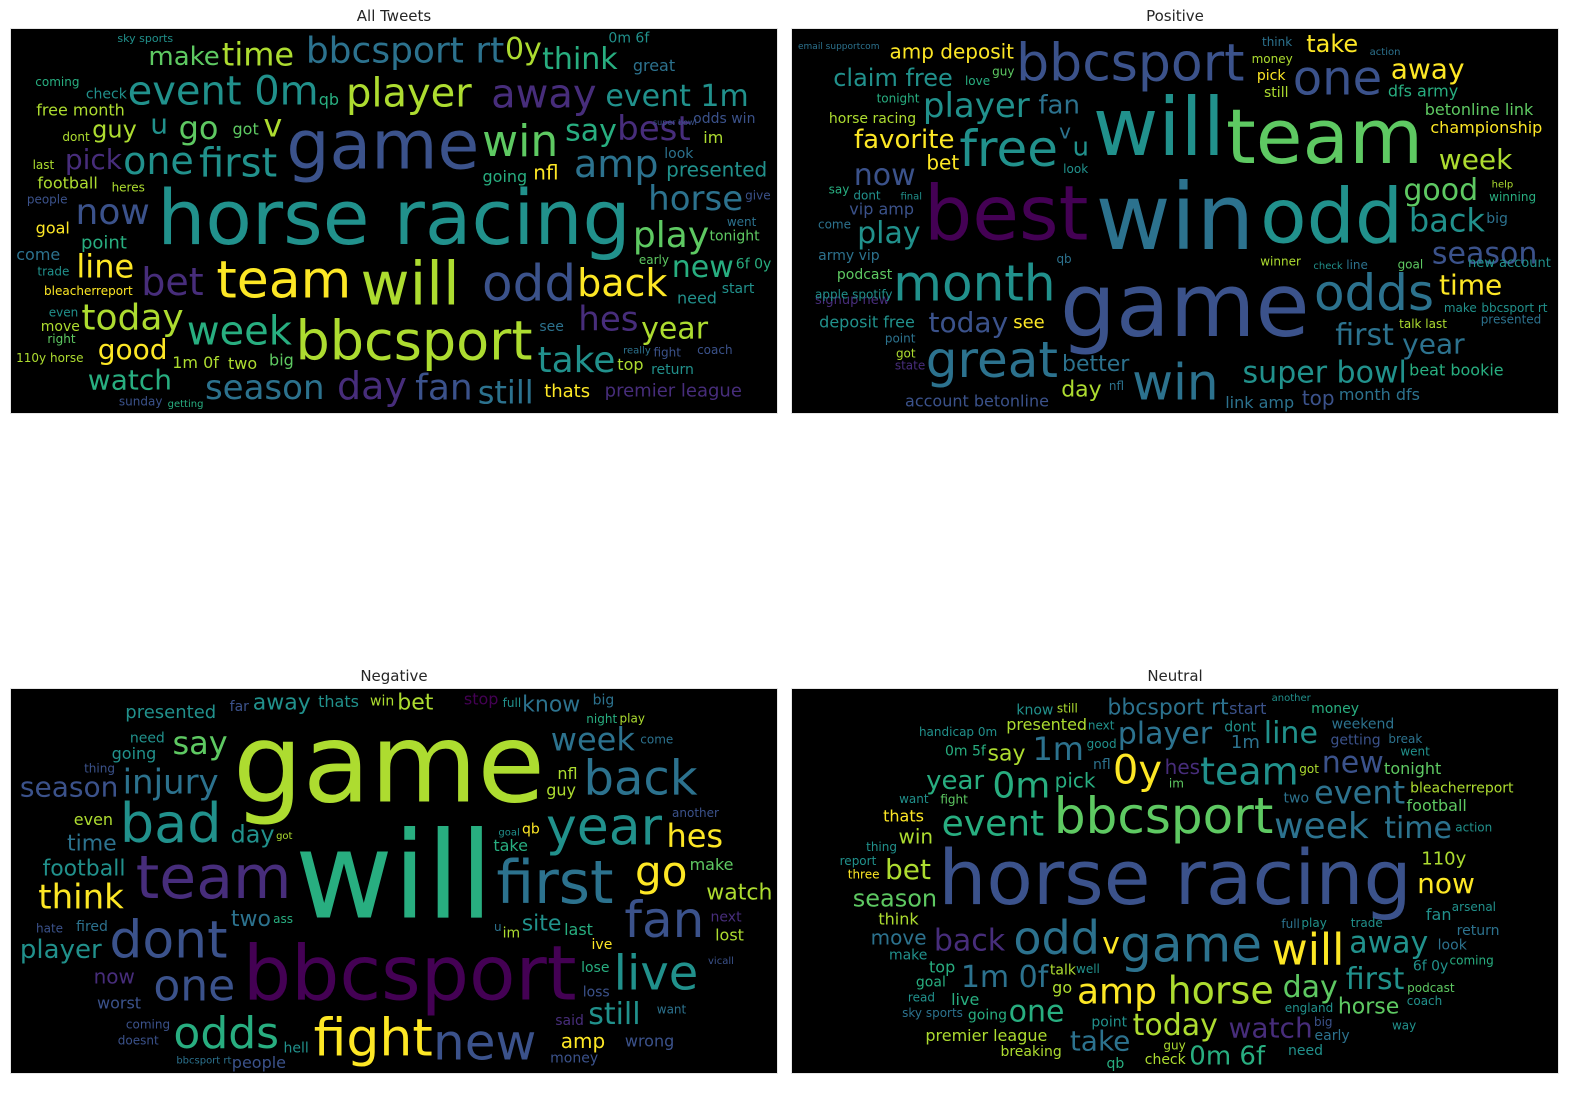 Image resolution: width=1589 pixels, height=1098 pixels. What do you see at coordinates (1411, 264) in the screenshot?
I see `cloud-word: goal` at bounding box center [1411, 264].